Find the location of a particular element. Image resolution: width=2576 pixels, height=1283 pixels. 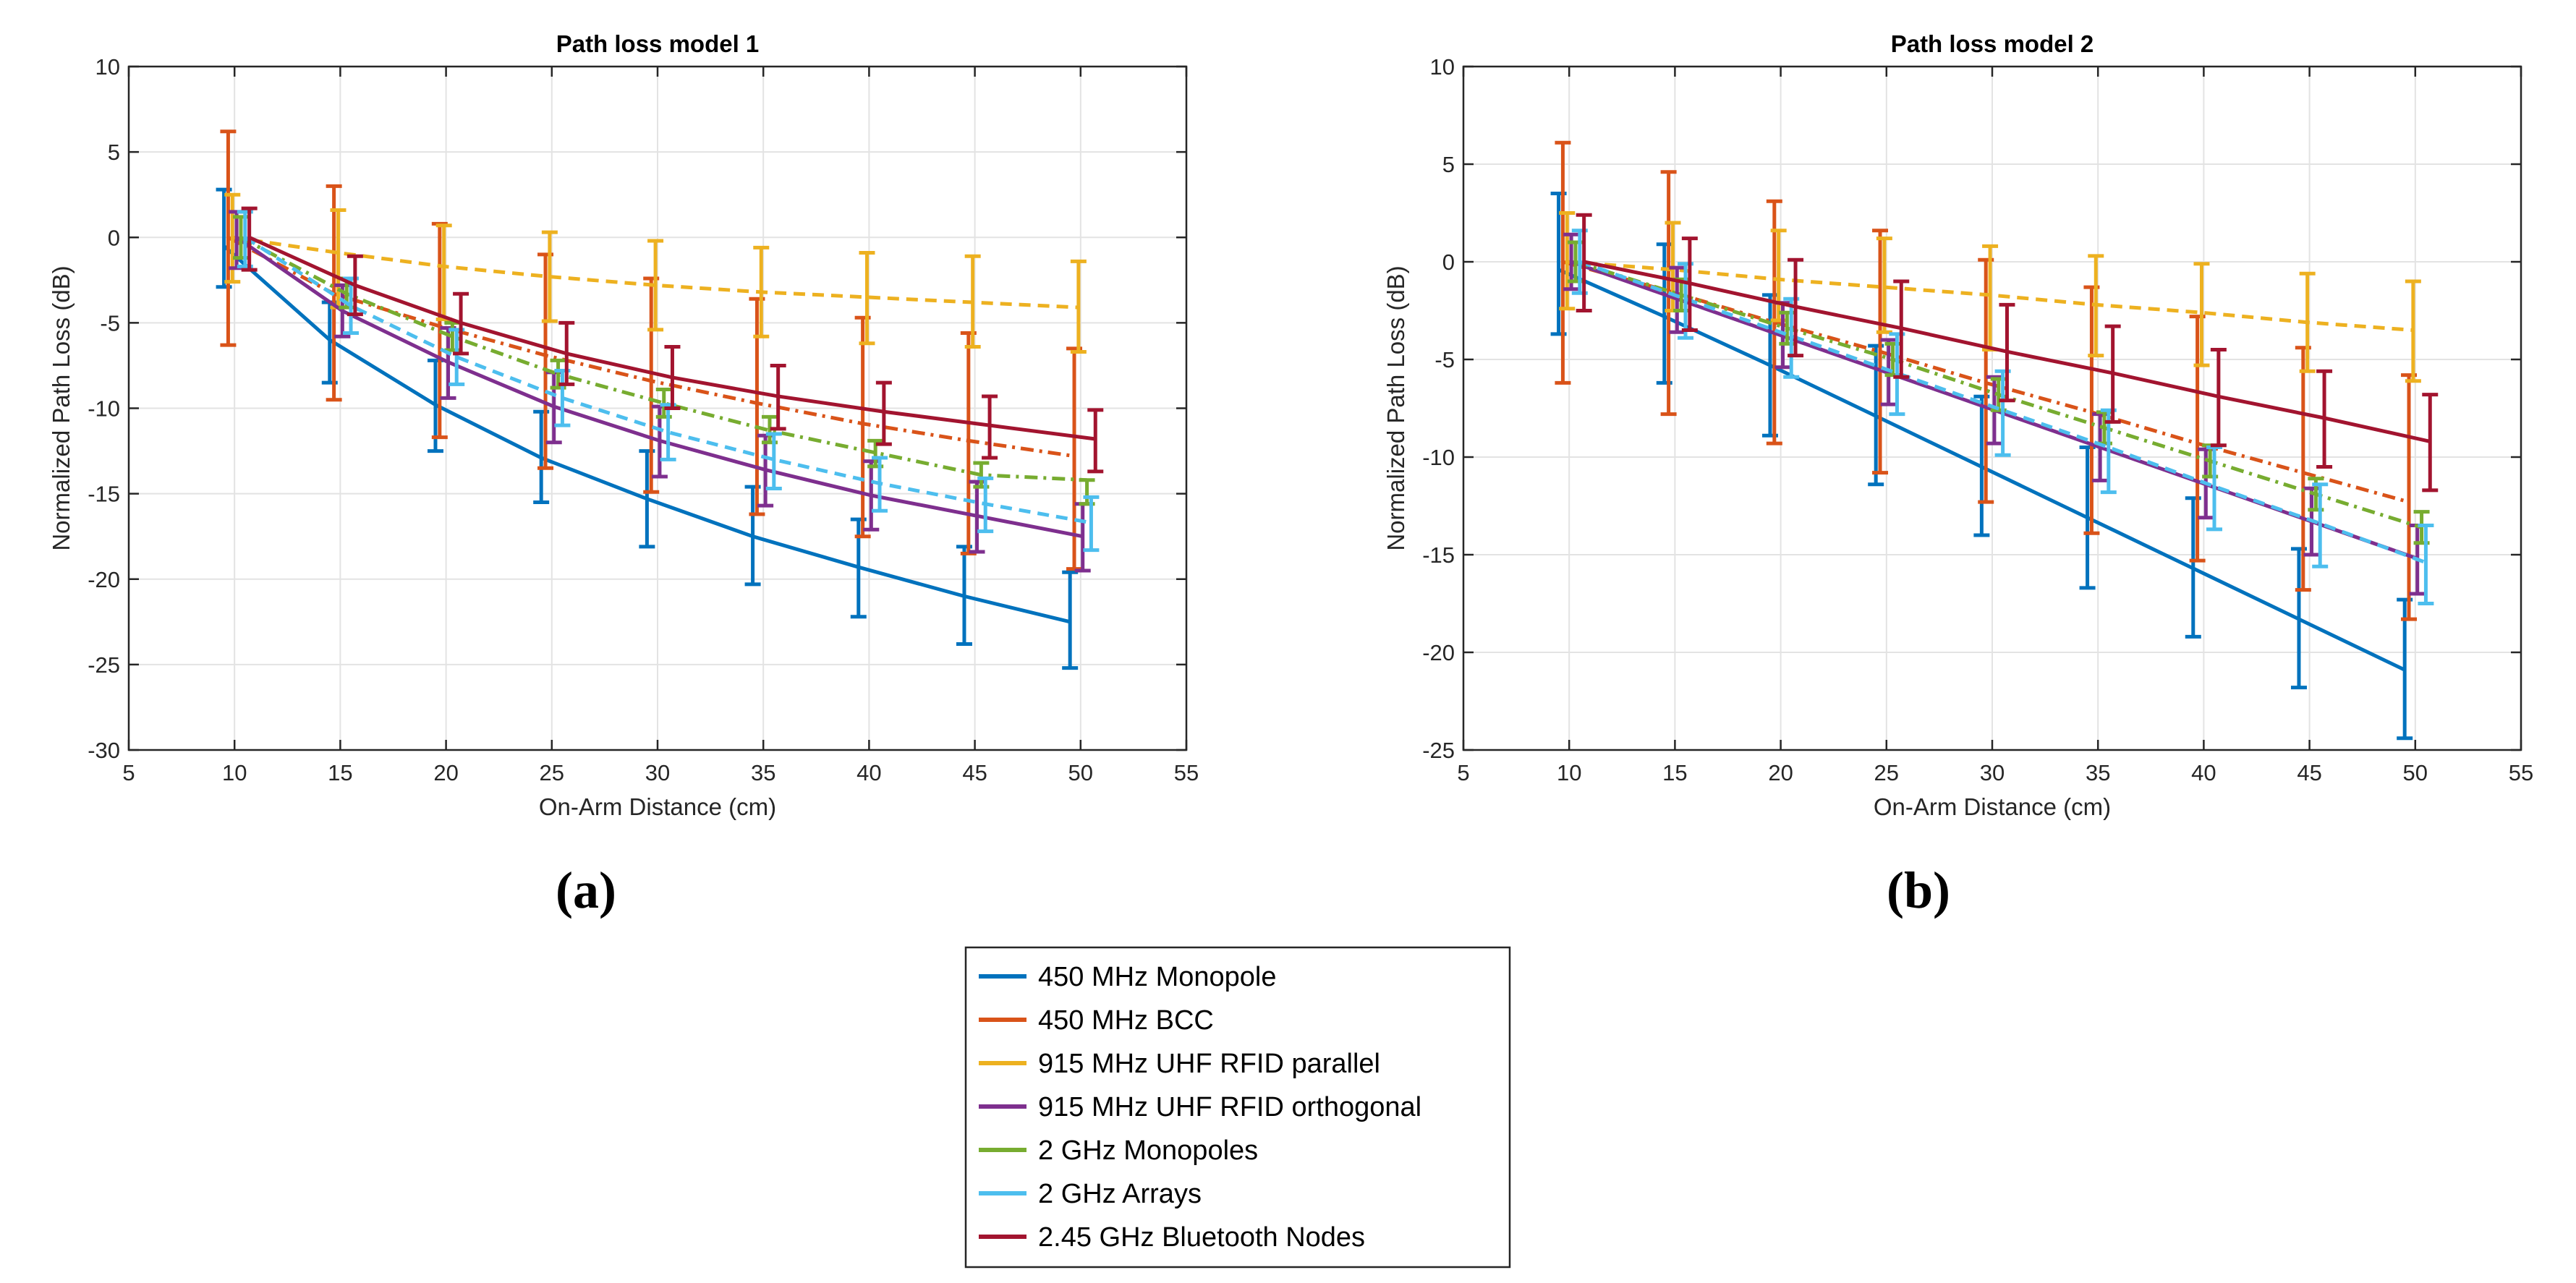

chart1-s6-line is located at coordinates (668, 380).